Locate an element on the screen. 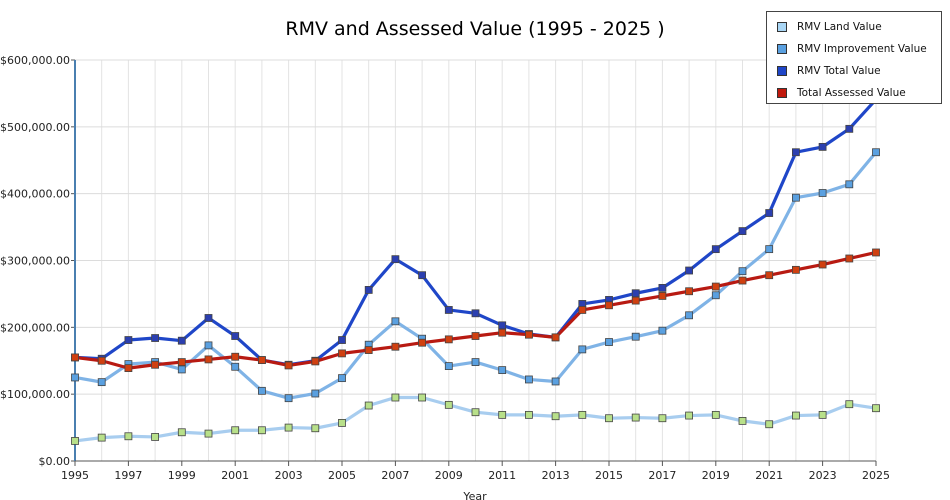 The width and height of the screenshot is (950, 500). x-tick-label: 2019 is located at coordinates (716, 475).